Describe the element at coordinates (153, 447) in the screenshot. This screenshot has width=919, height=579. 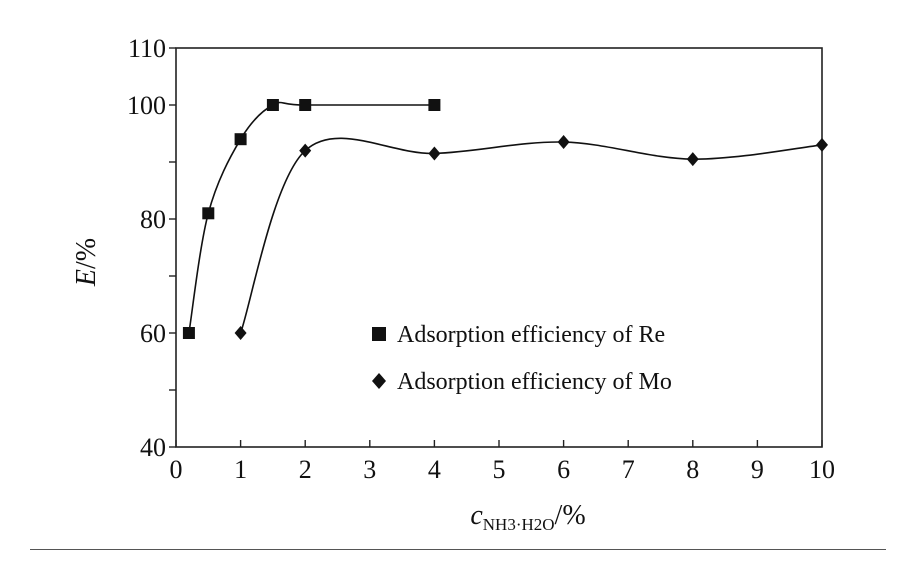
I see `y-tick-label: 40` at that location.